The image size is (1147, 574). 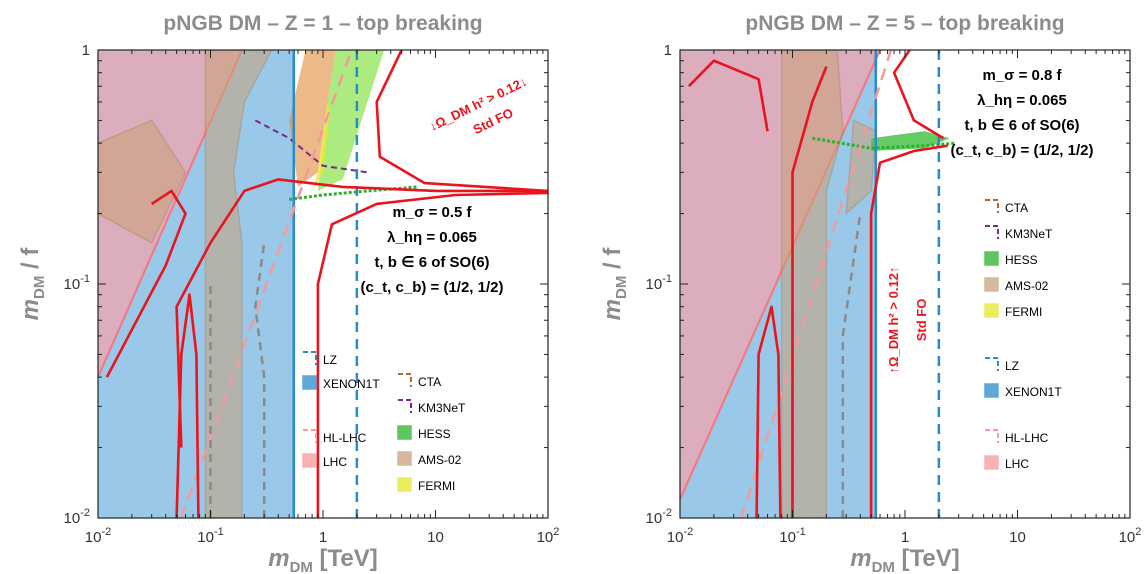 I want to click on param-note: t, b ∈ 6 of SO(6), so click(x=431, y=262).